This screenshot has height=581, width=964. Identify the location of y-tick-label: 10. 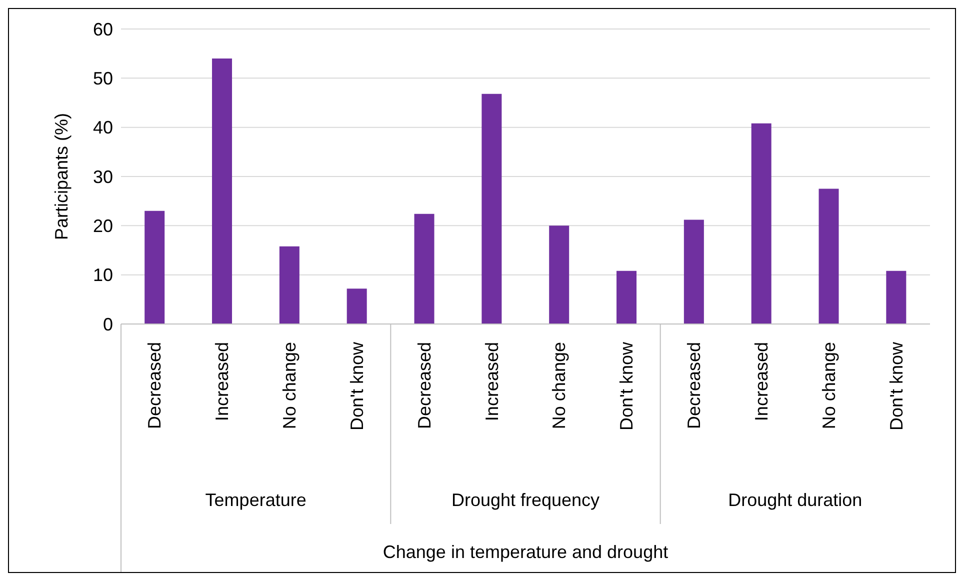
(102, 275).